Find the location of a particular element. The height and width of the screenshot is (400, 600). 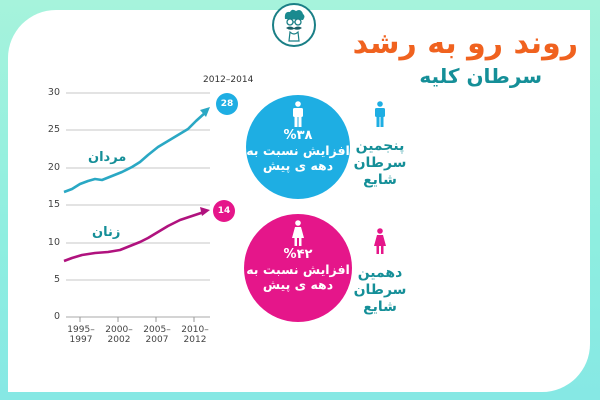

men-rank-line1: پنجمین is located at coordinates (380, 146).